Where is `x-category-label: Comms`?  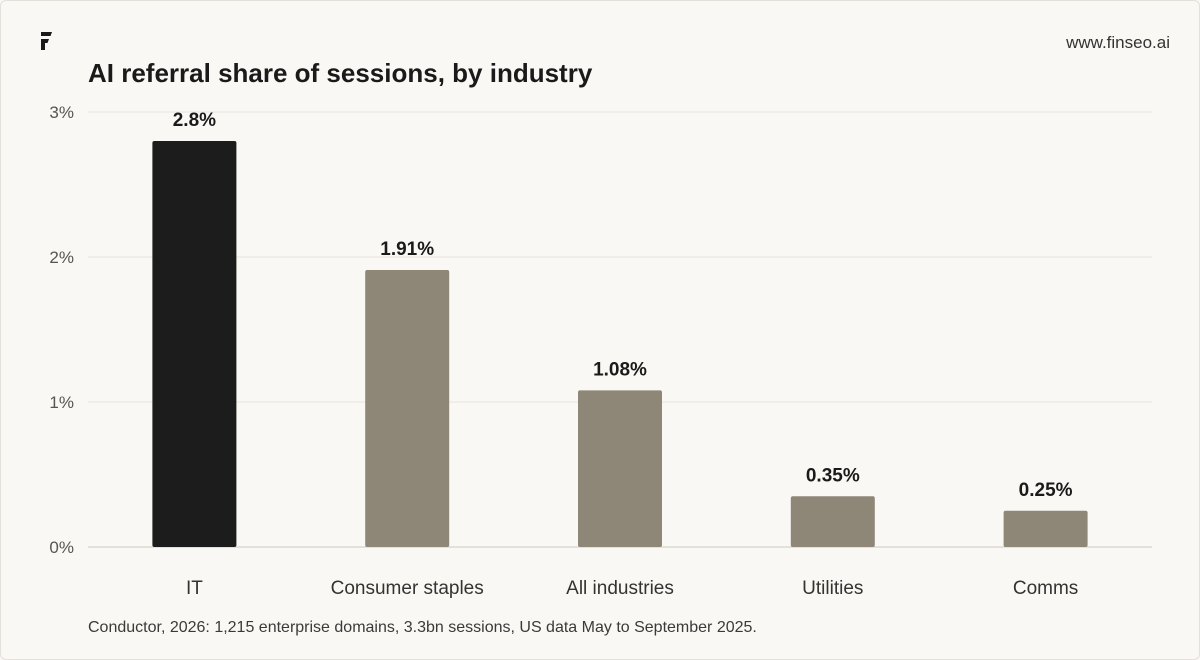
x-category-label: Comms is located at coordinates (1045, 588).